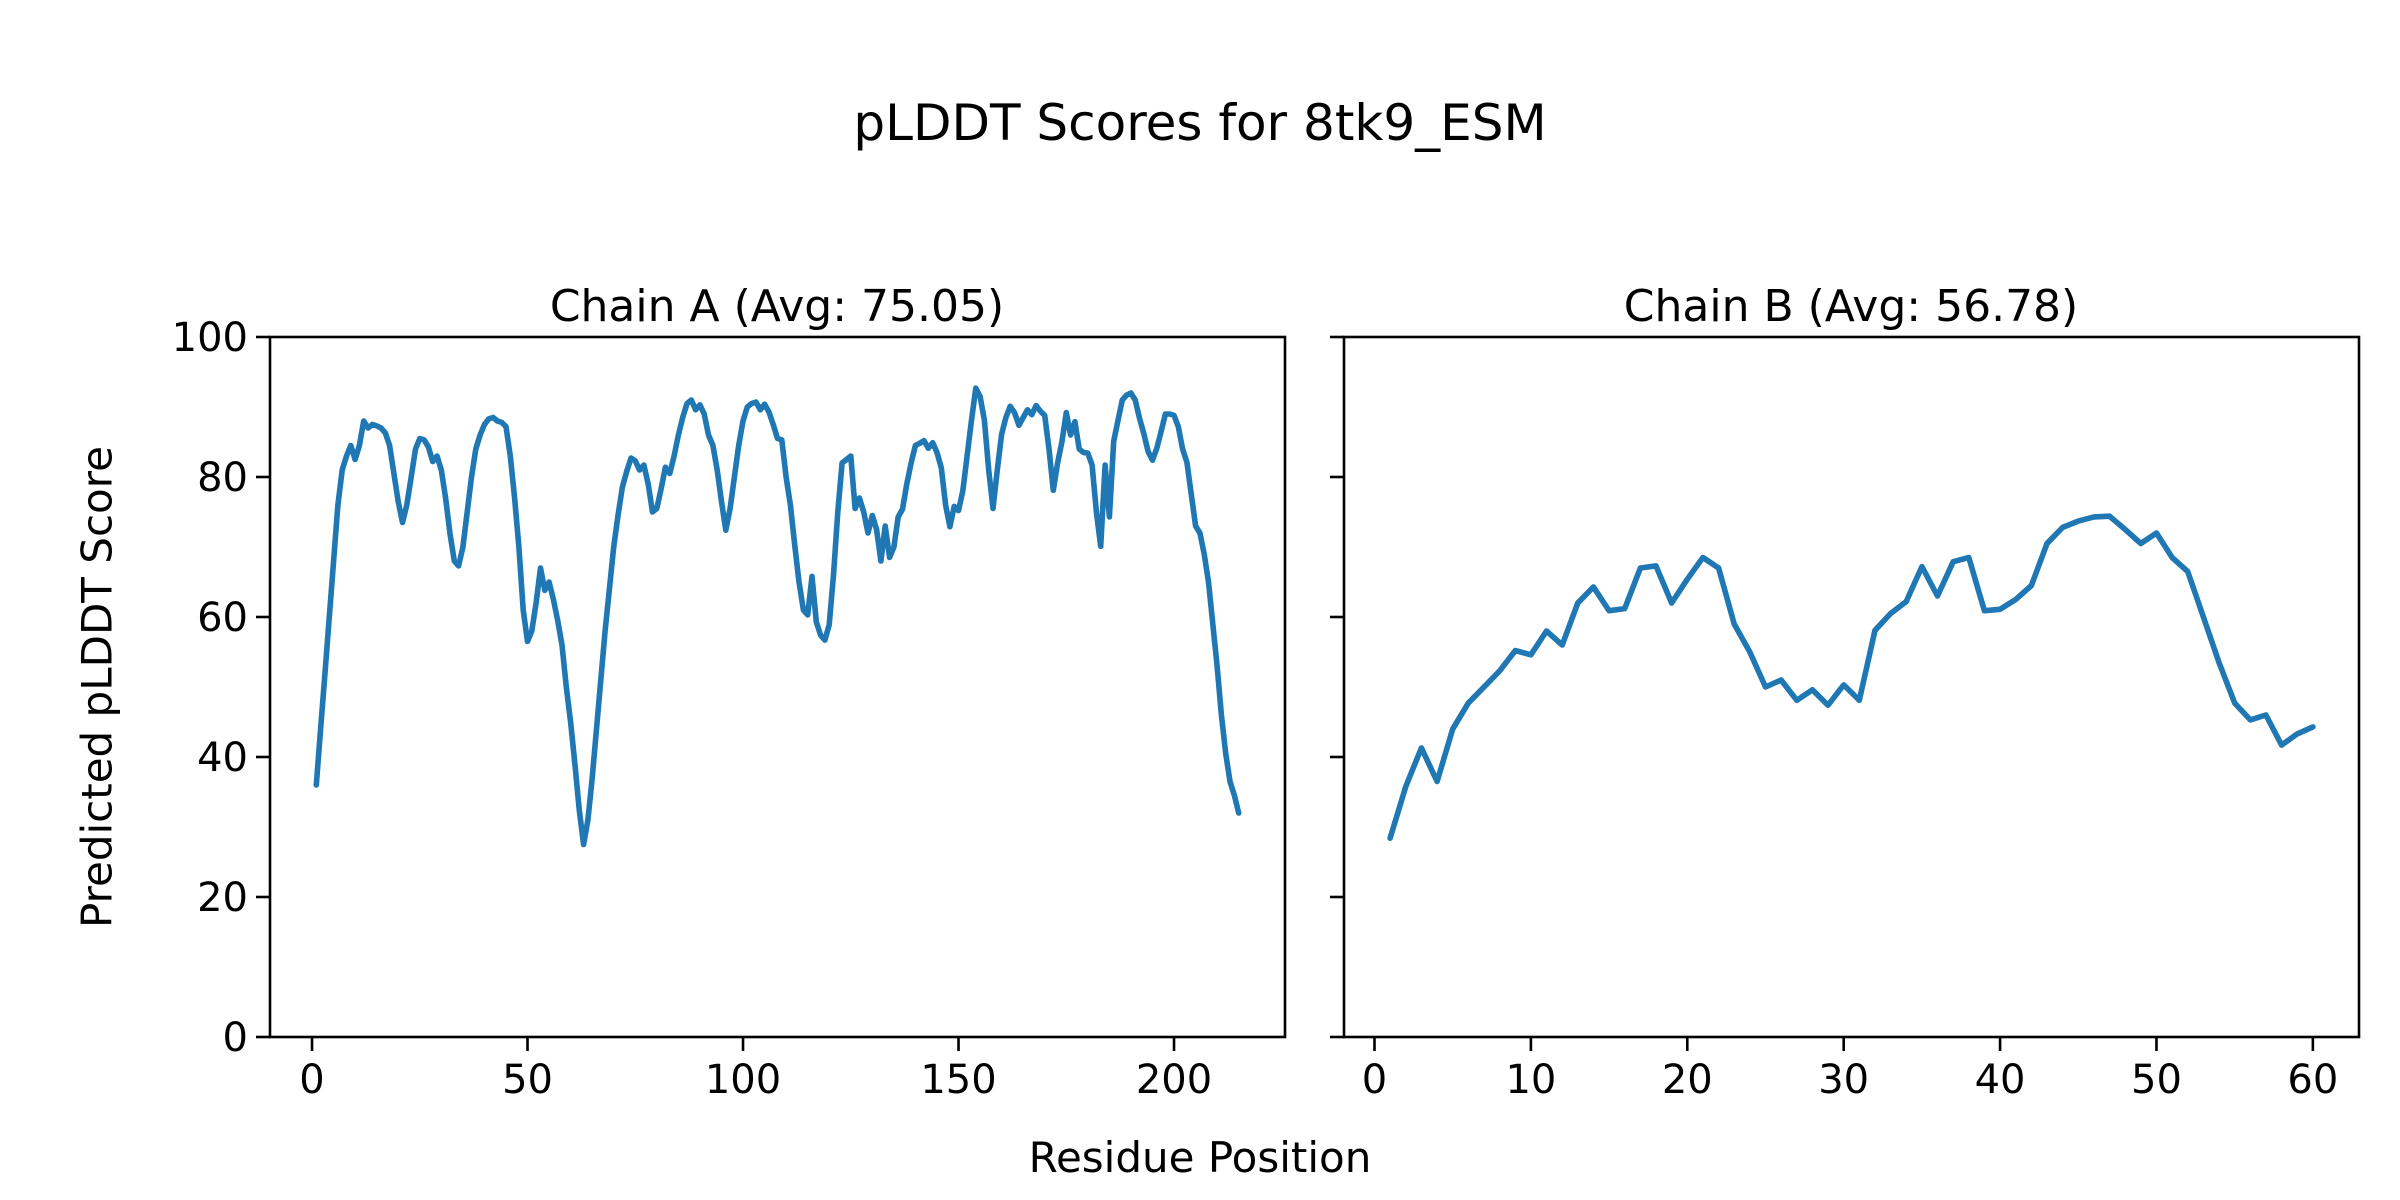 Image resolution: width=2400 pixels, height=1200 pixels. I want to click on y-tick-label: 100, so click(210, 338).